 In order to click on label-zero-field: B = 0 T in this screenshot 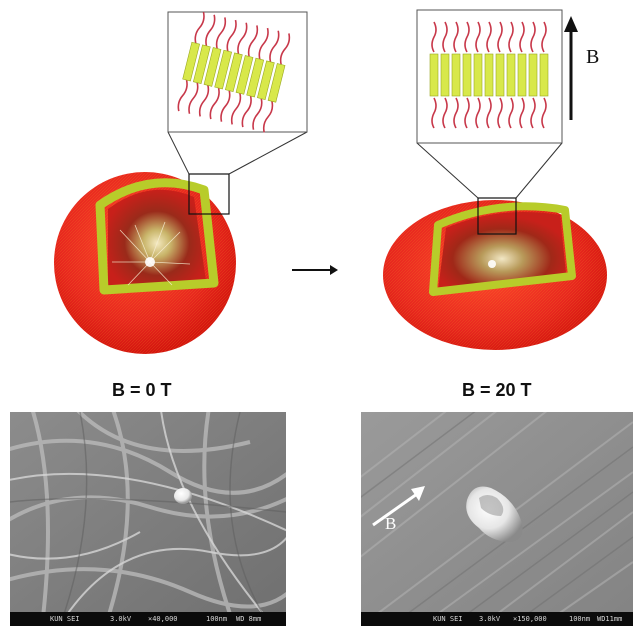, I will do `click(142, 390)`.